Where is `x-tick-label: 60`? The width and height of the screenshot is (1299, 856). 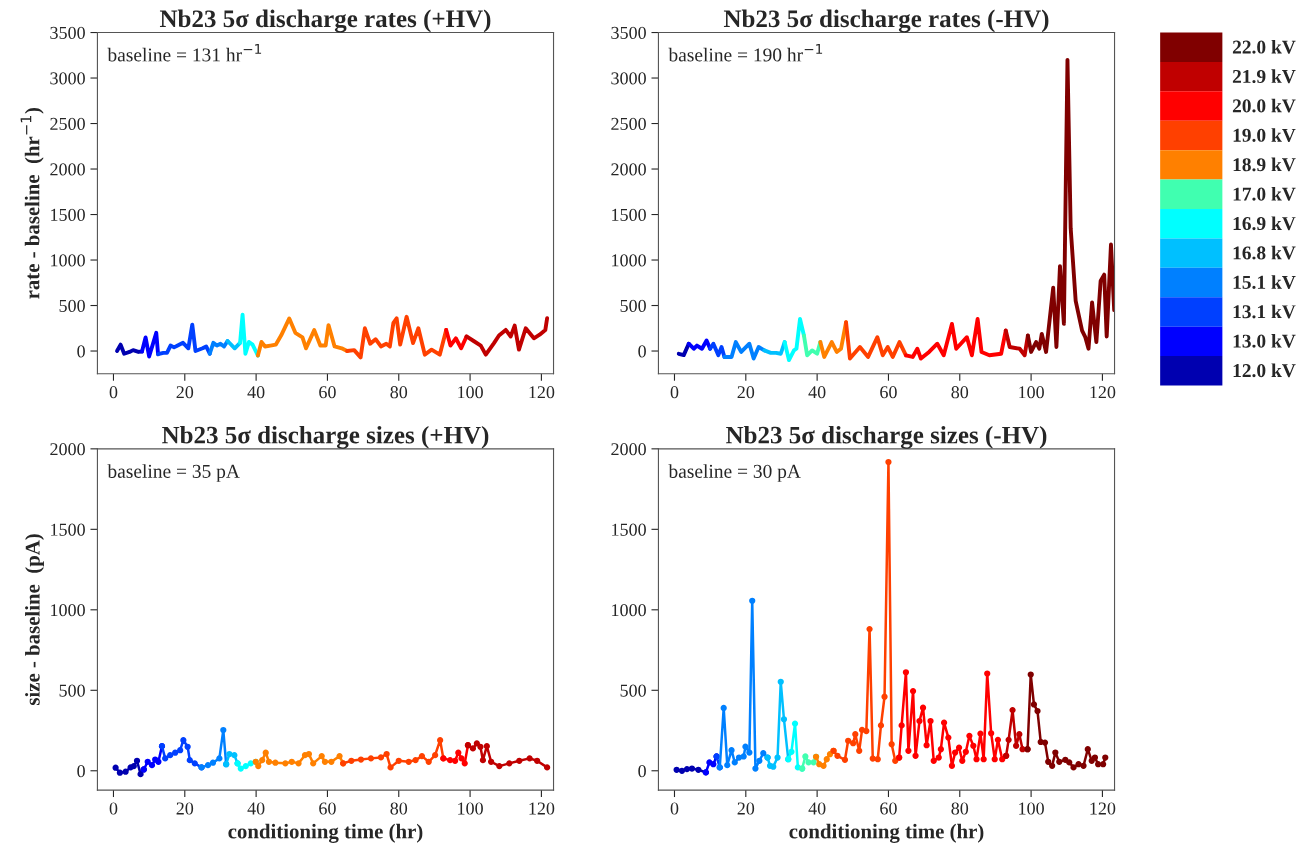 x-tick-label: 60 is located at coordinates (888, 392).